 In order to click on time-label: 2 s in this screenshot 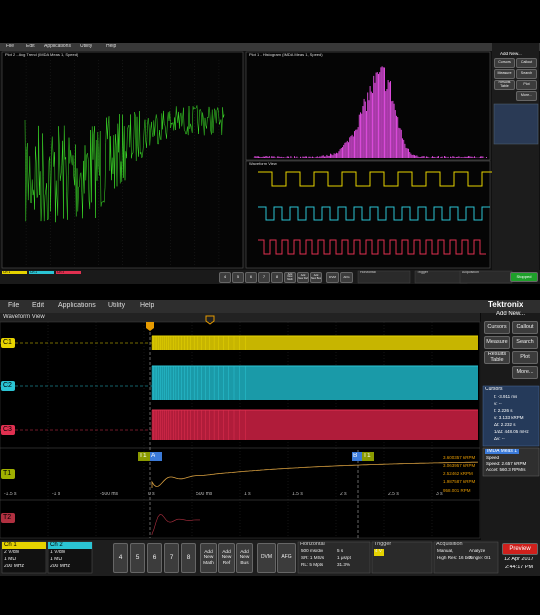, I will do `click(343, 494)`.